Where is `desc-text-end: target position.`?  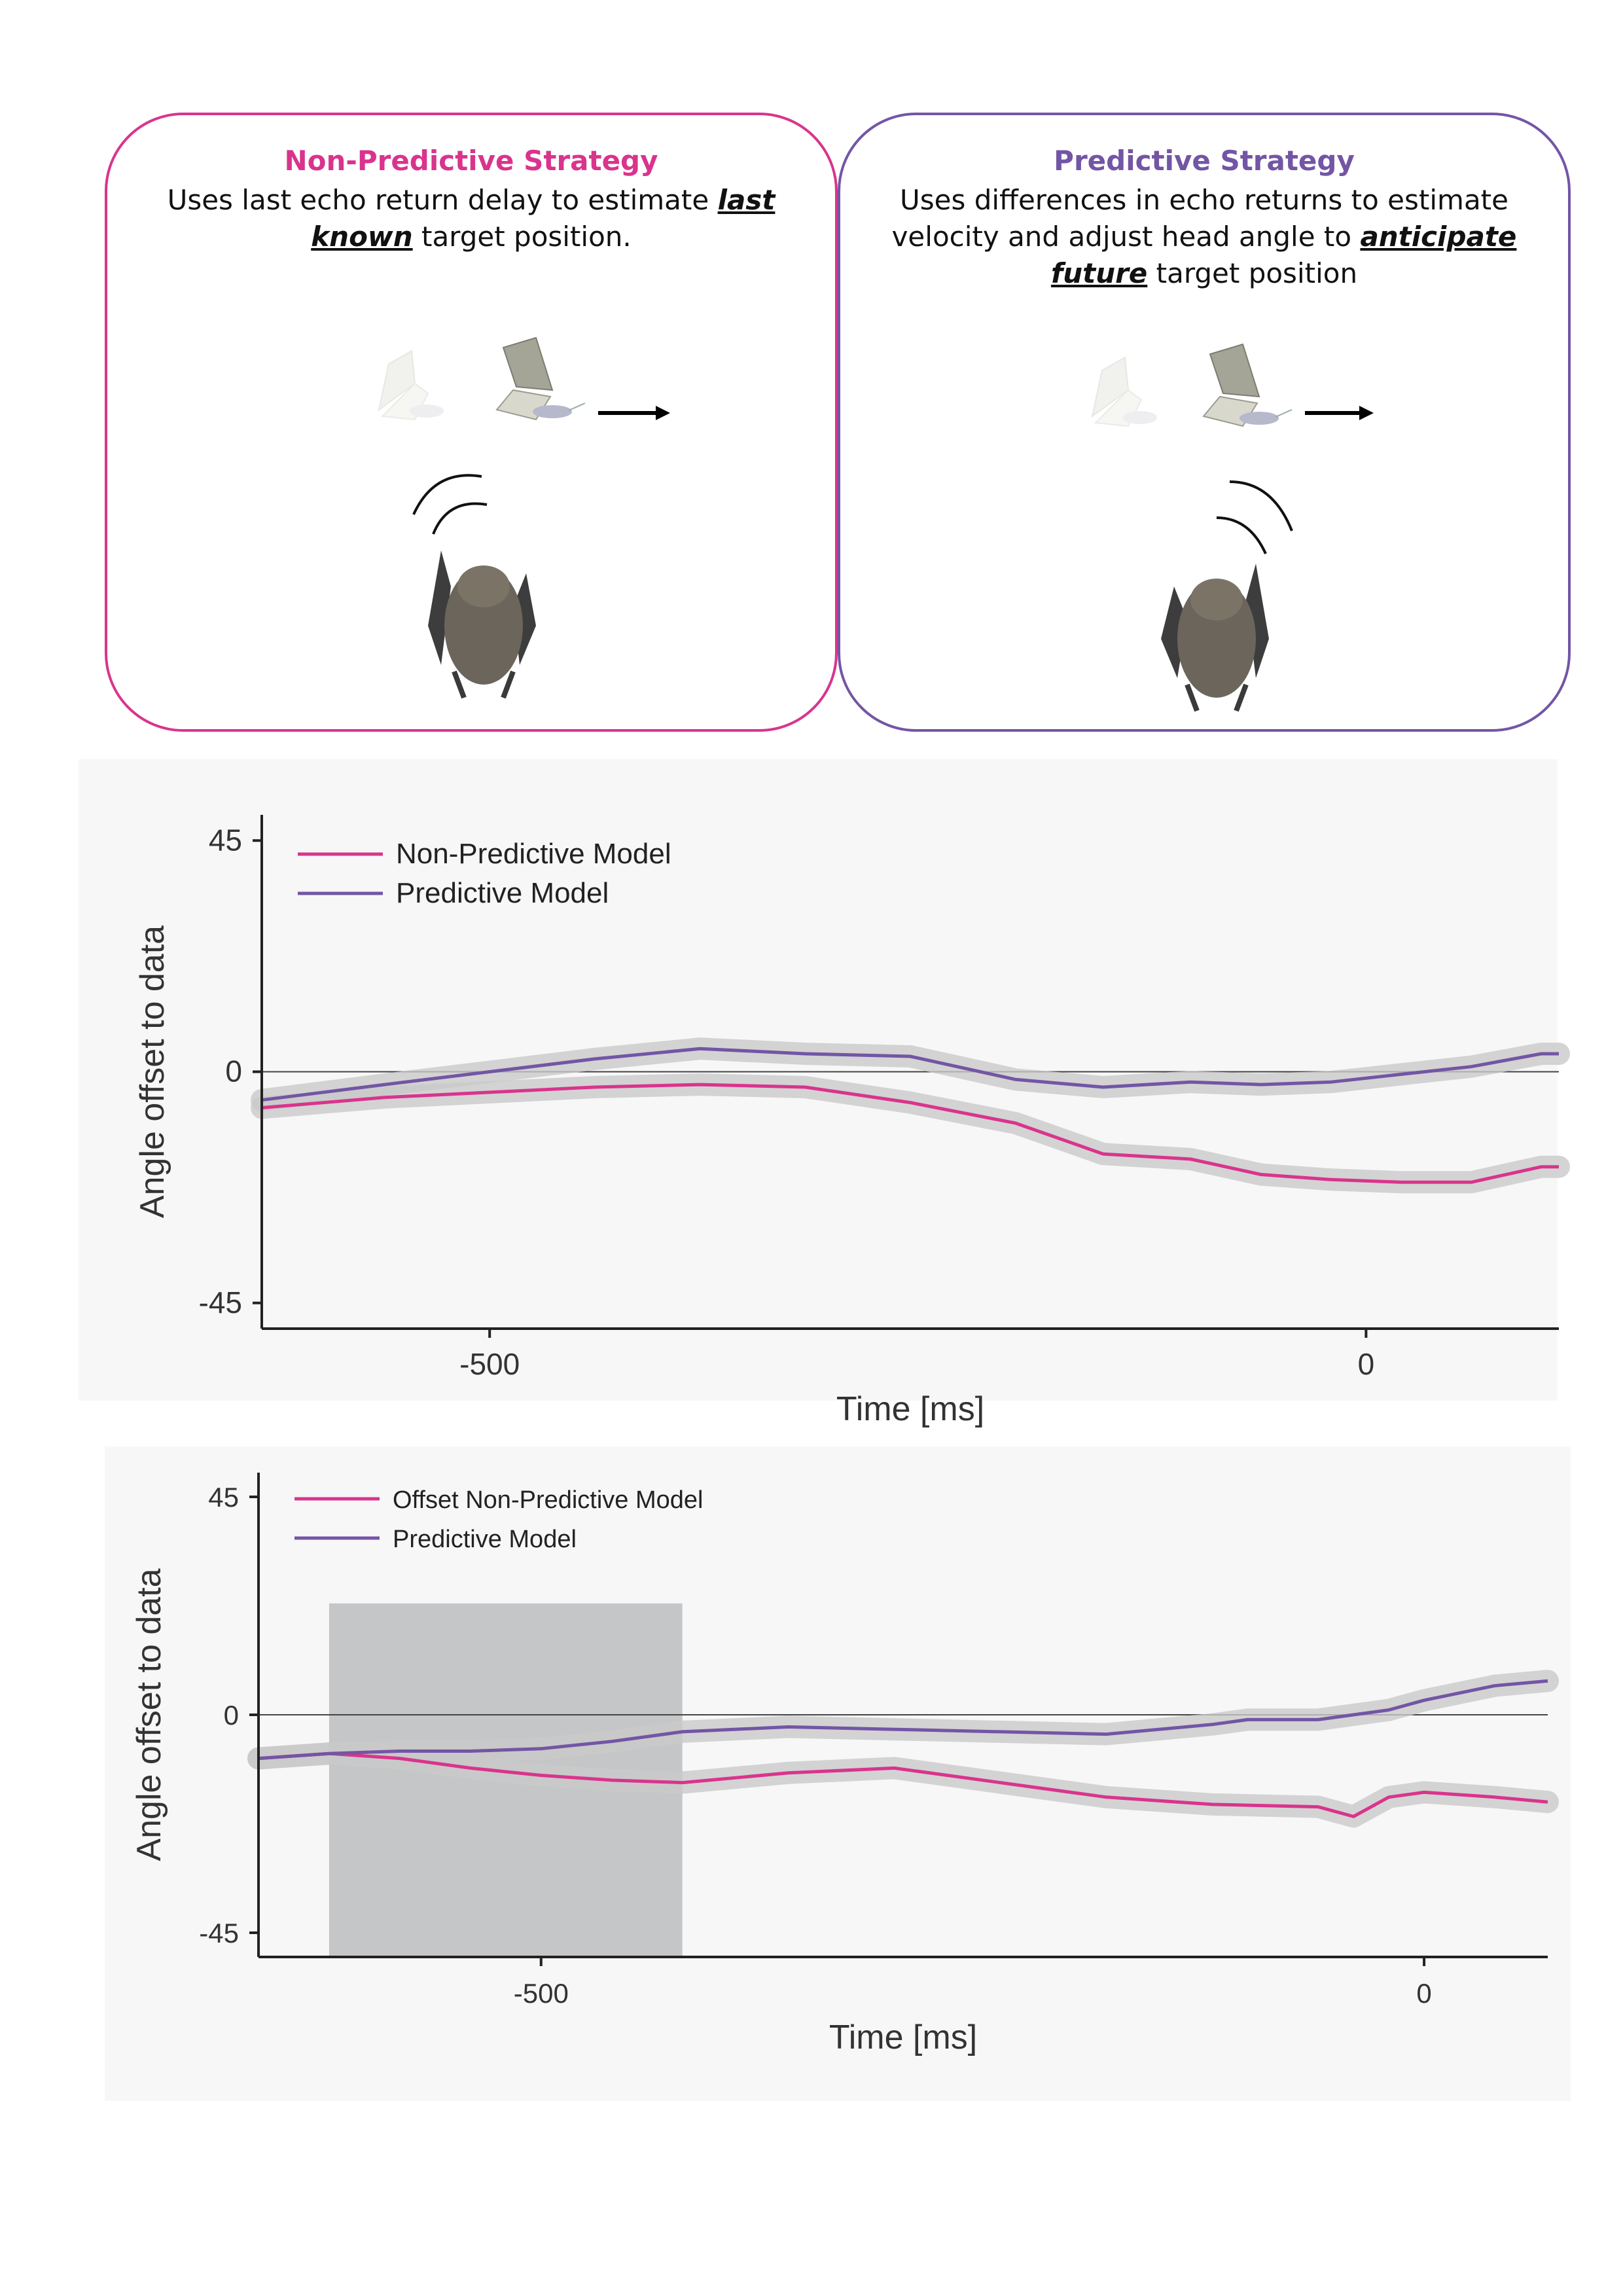 desc-text-end: target position. is located at coordinates (522, 237).